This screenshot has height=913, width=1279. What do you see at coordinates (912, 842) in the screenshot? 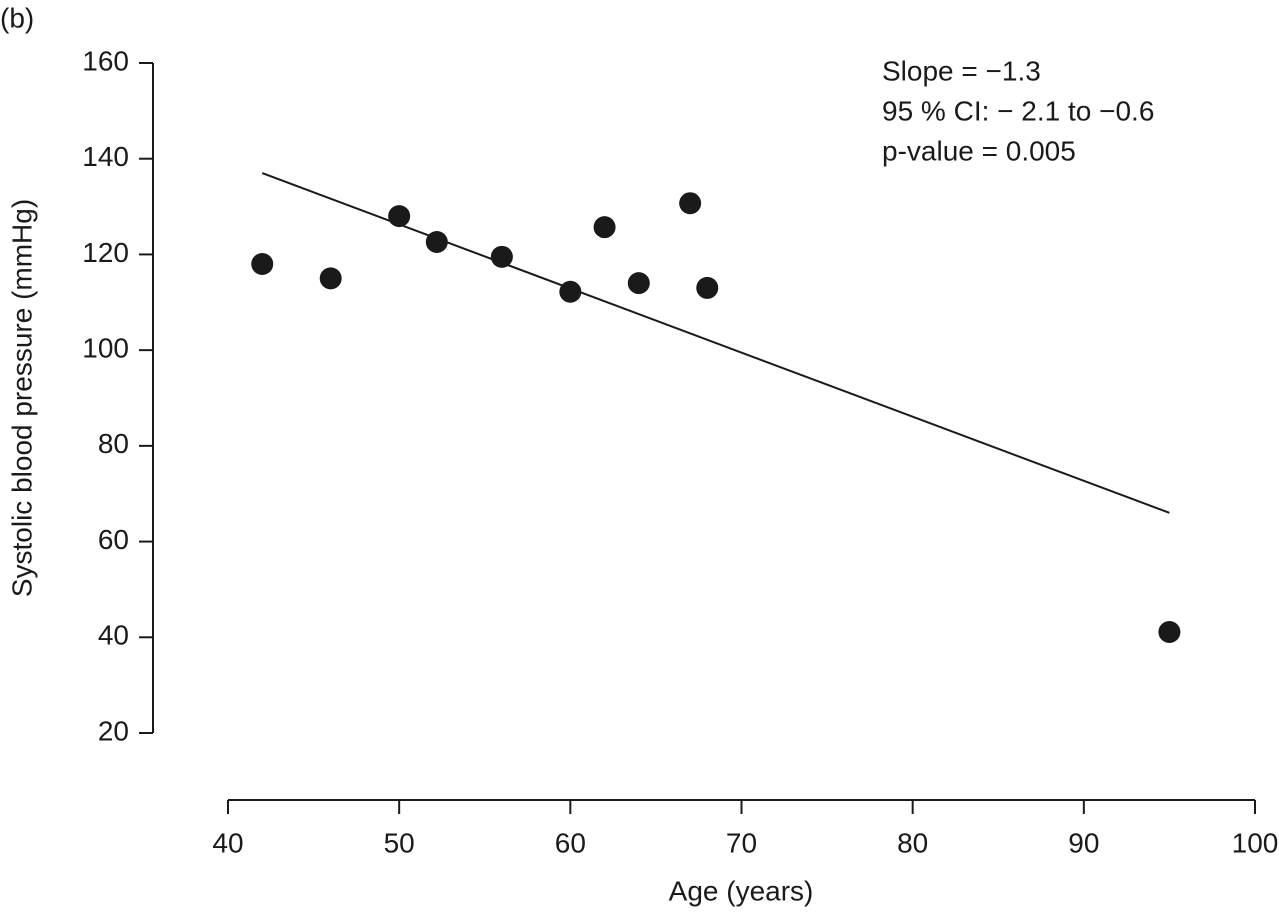
I see `x-tick-label: 80` at bounding box center [912, 842].